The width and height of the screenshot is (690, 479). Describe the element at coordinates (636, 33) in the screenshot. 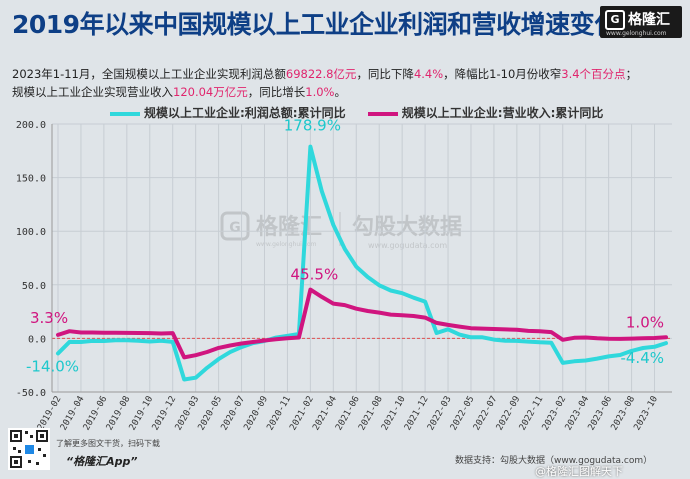

I see `logo-url: www.gelonghui.com` at that location.